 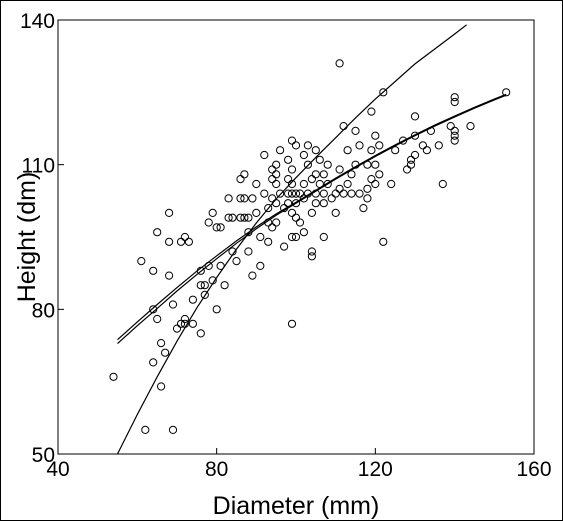 I want to click on x-axis-title: Diameter (mm), so click(x=296, y=506).